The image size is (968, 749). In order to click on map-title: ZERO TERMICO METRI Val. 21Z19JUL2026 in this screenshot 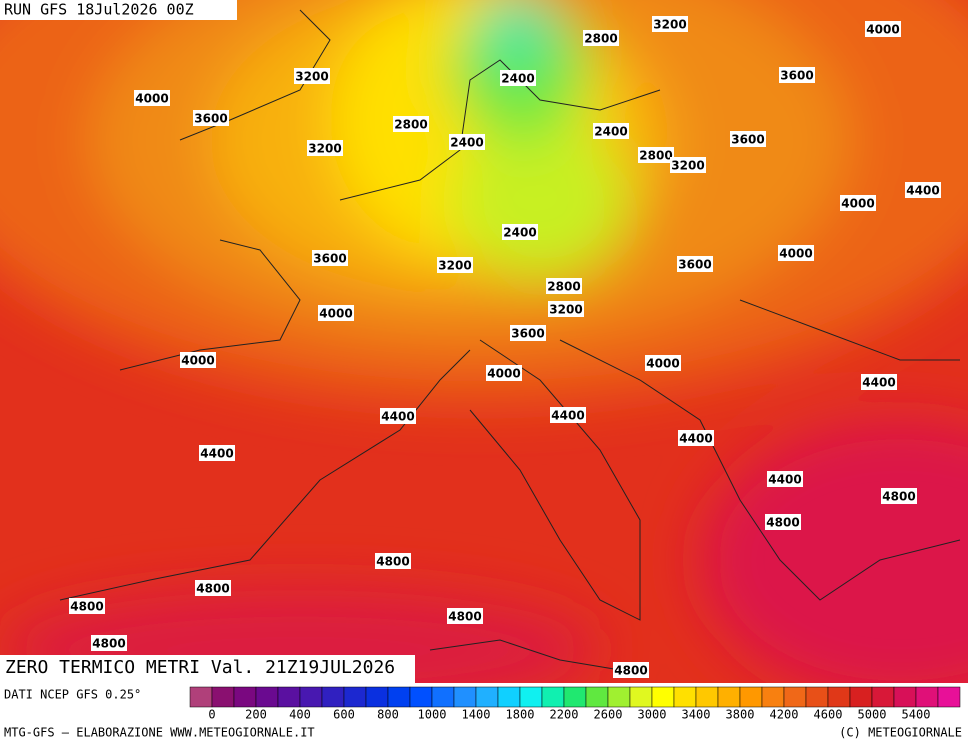, I will do `click(200, 667)`.